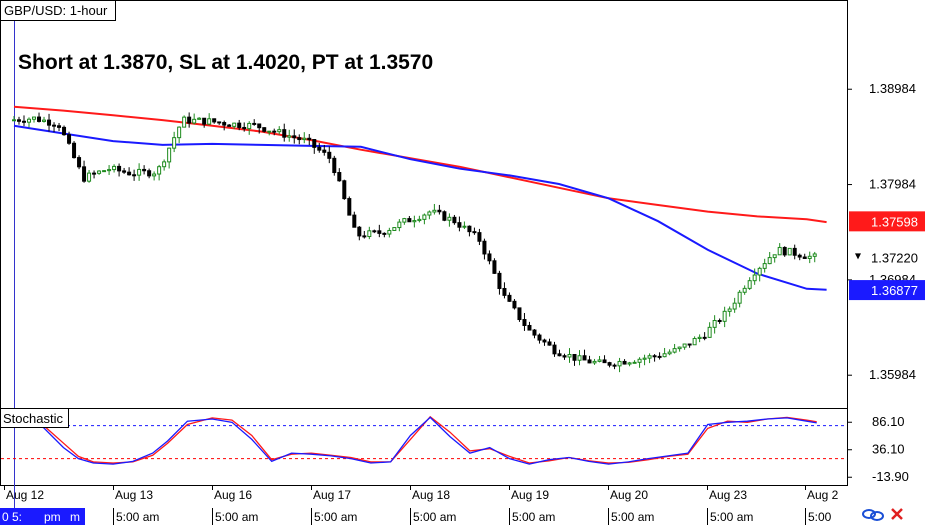  What do you see at coordinates (892, 184) in the screenshot?
I see `price-tick-label: 1.37984` at bounding box center [892, 184].